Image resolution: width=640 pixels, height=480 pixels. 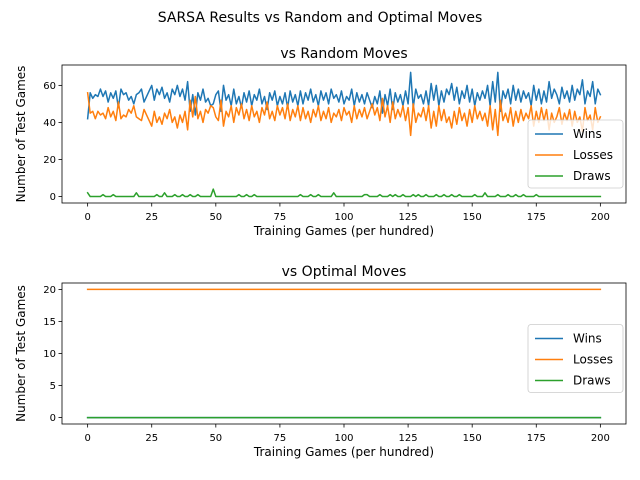 What do you see at coordinates (343, 54) in the screenshot?
I see `axes-title: vs Random Moves` at bounding box center [343, 54].